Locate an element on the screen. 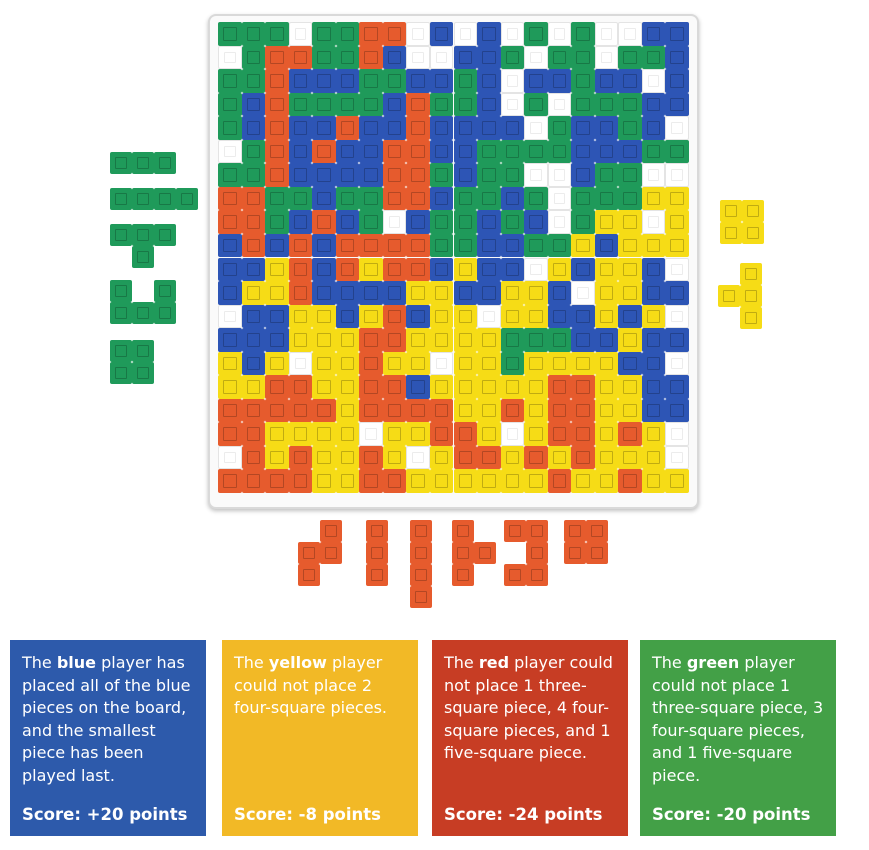 Image resolution: width=869 pixels, height=850 pixels. red-player-name: red is located at coordinates (494, 662).